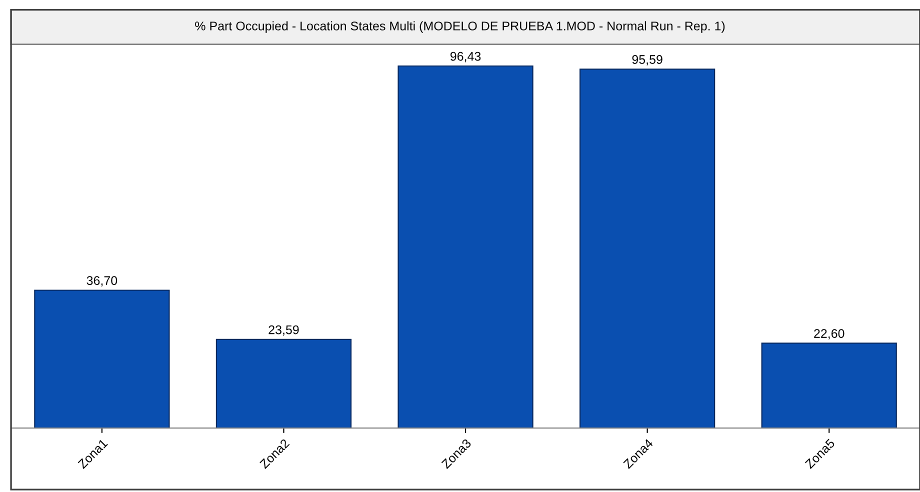 The width and height of the screenshot is (920, 492). I want to click on data-label: 95,59, so click(647, 60).